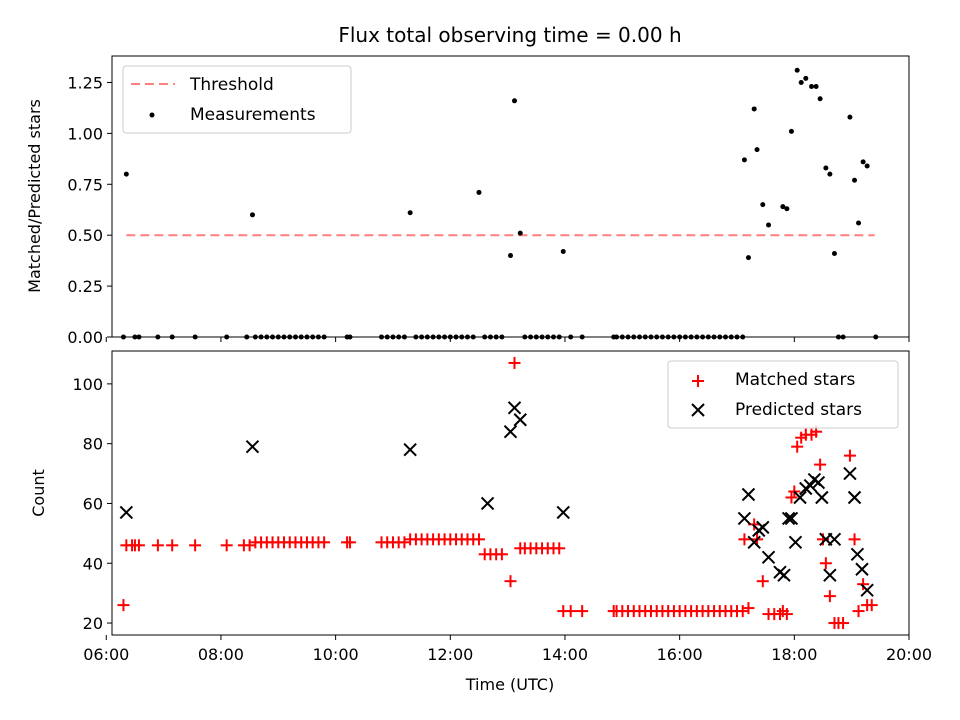 This screenshot has height=720, width=960. Describe the element at coordinates (93, 563) in the screenshot. I see `y-tick-label: 40` at that location.